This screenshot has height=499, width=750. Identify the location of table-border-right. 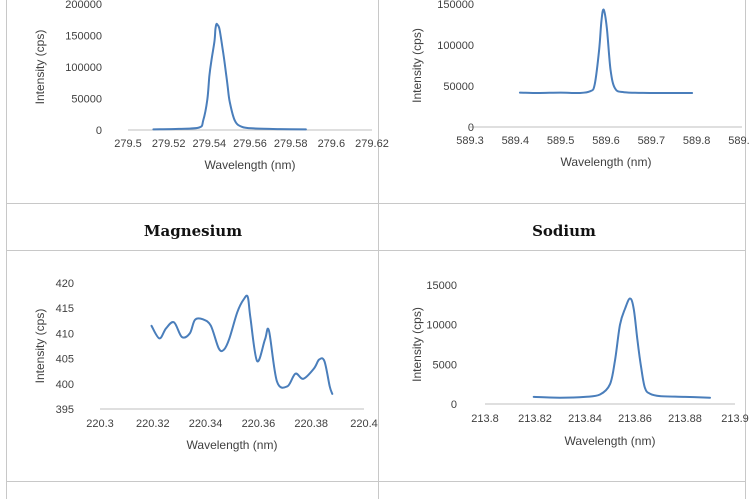
(745, 249).